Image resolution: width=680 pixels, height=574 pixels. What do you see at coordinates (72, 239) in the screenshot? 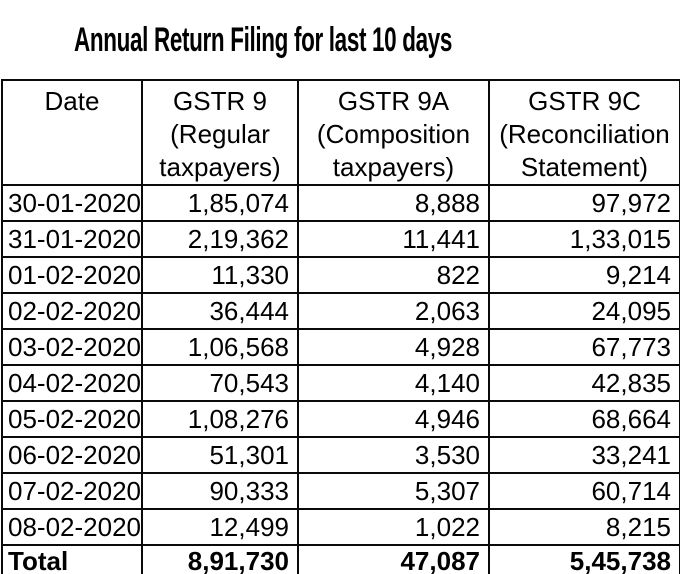
I see `date-cell: 31-01-2020` at bounding box center [72, 239].